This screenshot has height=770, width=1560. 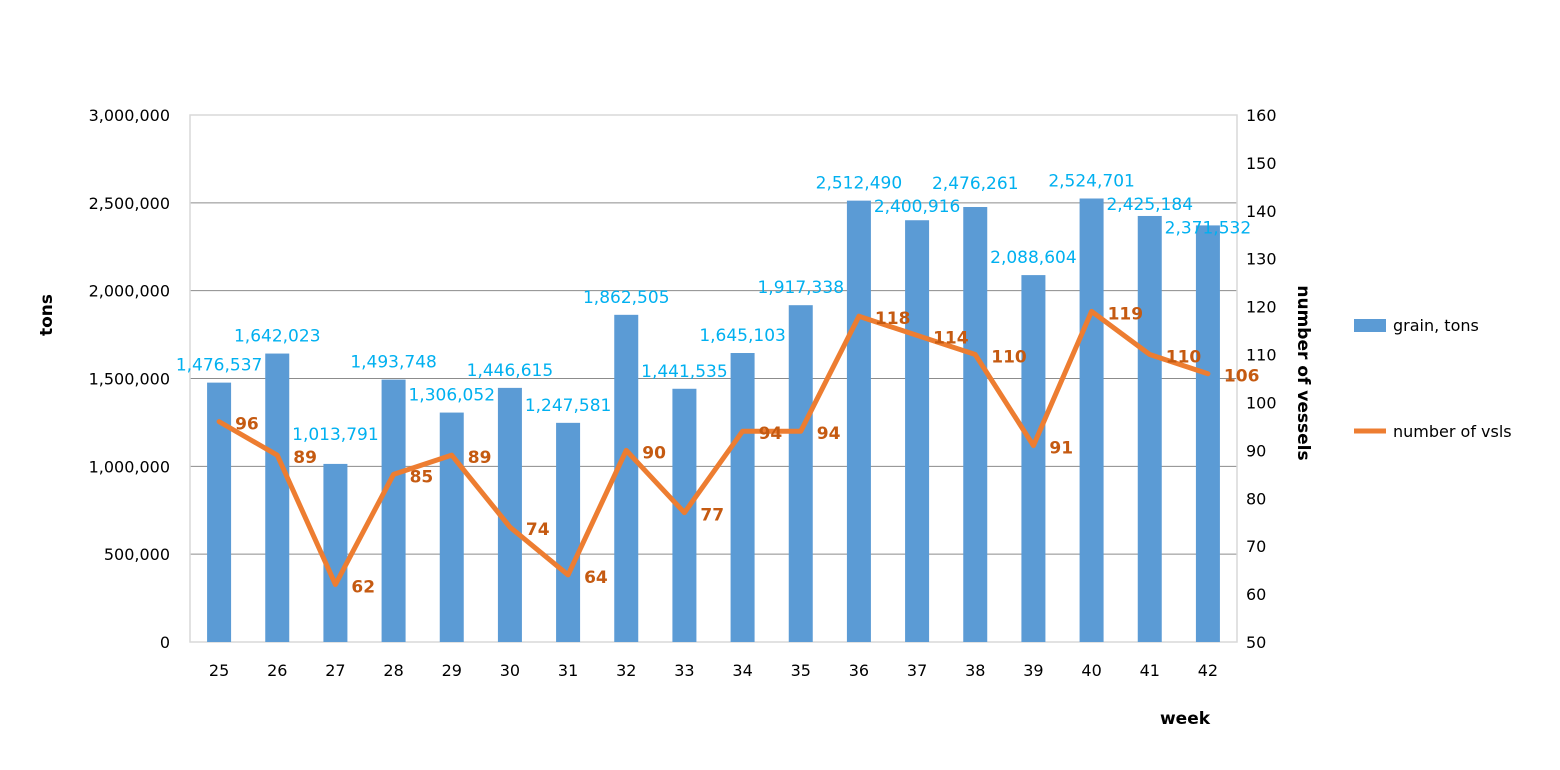 What do you see at coordinates (219, 366) in the screenshot?
I see `bar-data-label: 1,476,537` at bounding box center [219, 366].